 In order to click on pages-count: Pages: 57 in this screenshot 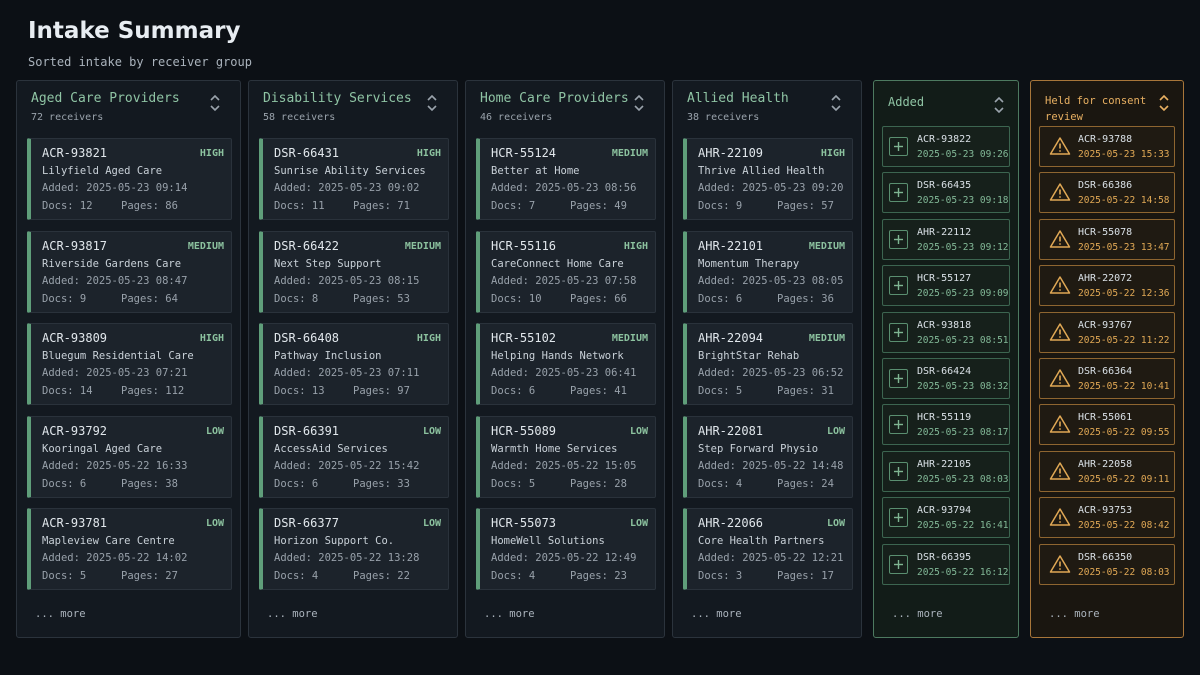, I will do `click(805, 206)`.